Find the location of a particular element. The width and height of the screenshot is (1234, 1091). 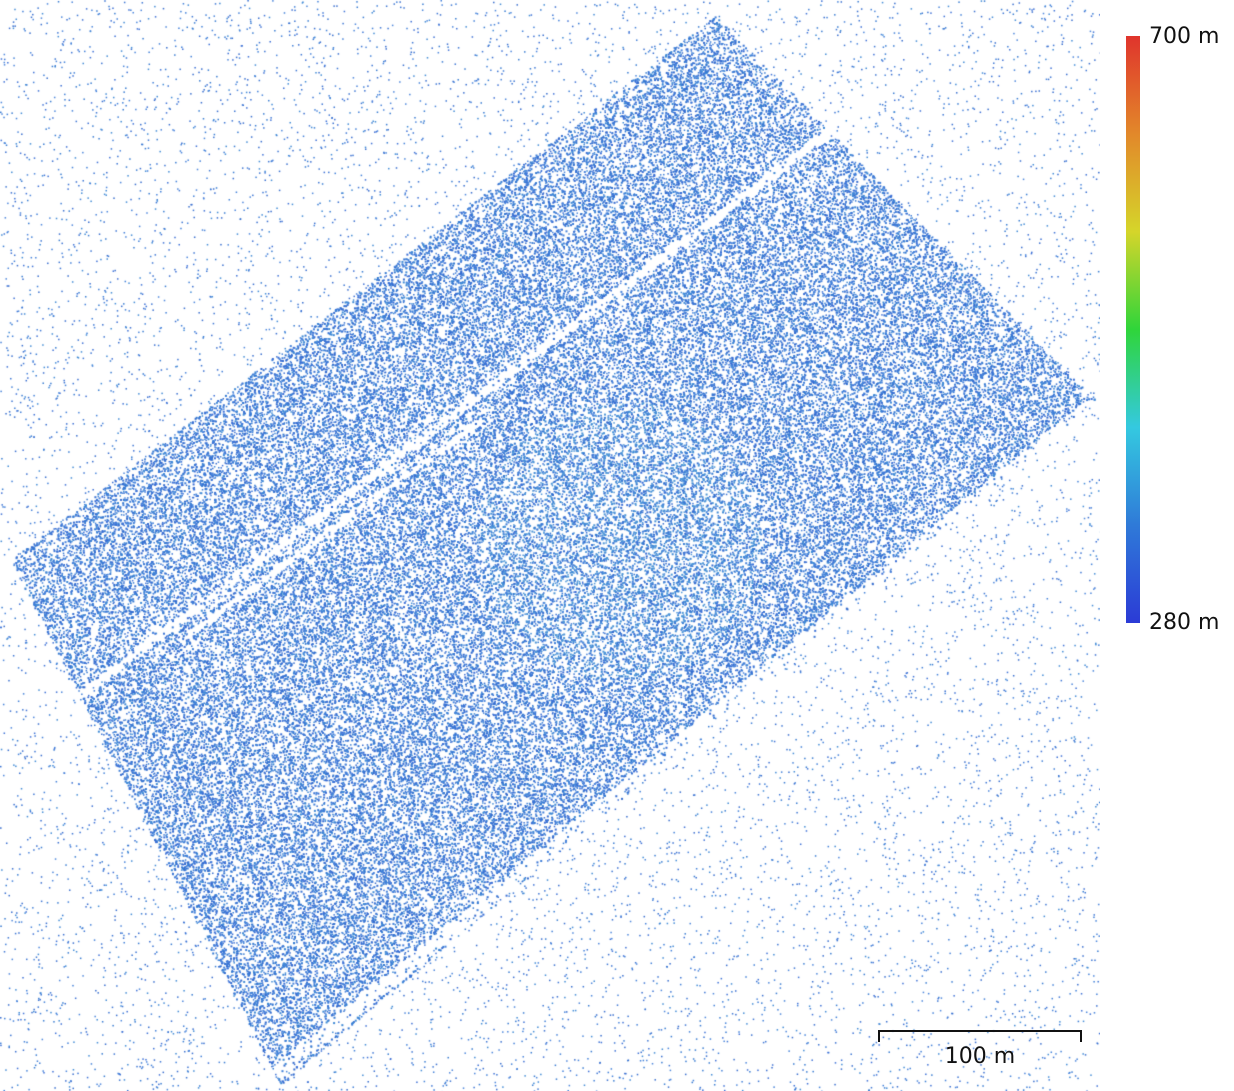

colorbar-min-label: 280 m is located at coordinates (1184, 622).